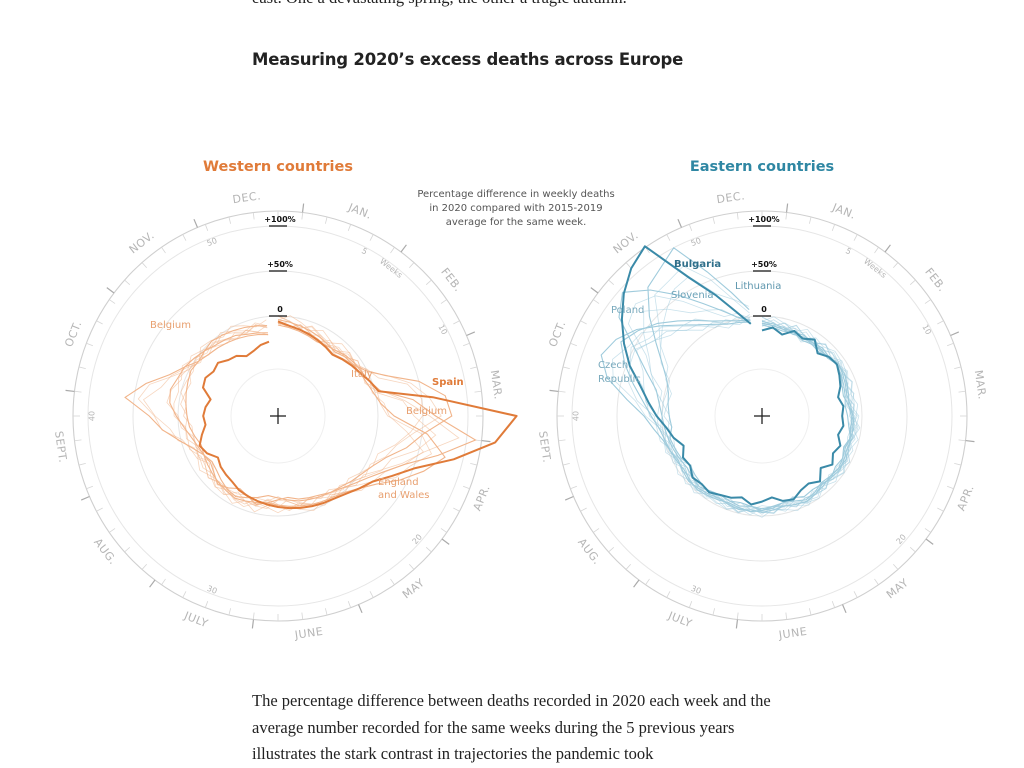  Describe the element at coordinates (362, 374) in the screenshot. I see `annotation-italy: Italy` at that location.